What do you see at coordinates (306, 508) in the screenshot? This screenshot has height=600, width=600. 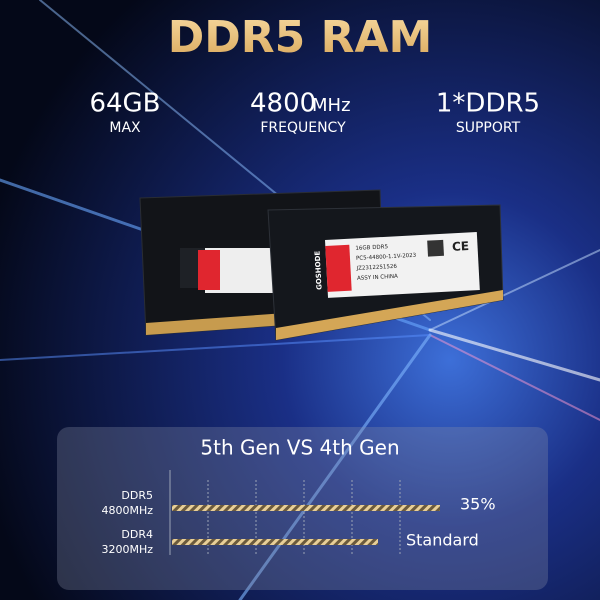 I see `ddr5-bar` at bounding box center [306, 508].